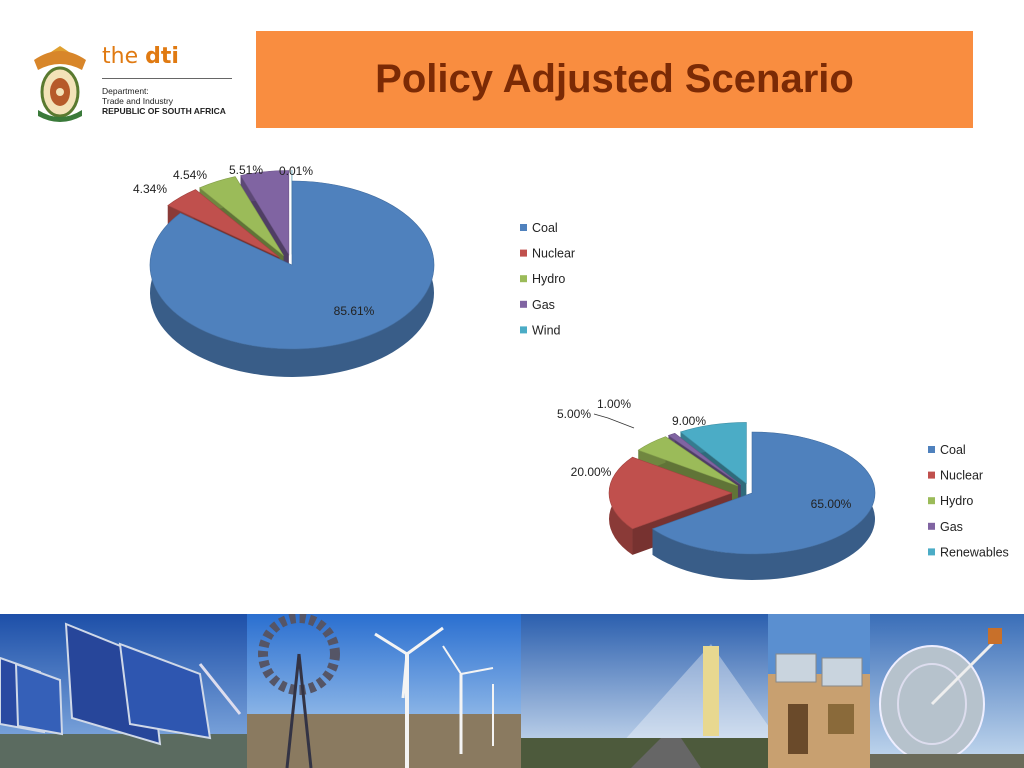 Image resolution: width=1024 pixels, height=768 pixels. What do you see at coordinates (125, 91) in the screenshot?
I see `logo-line-department: Department:` at bounding box center [125, 91].